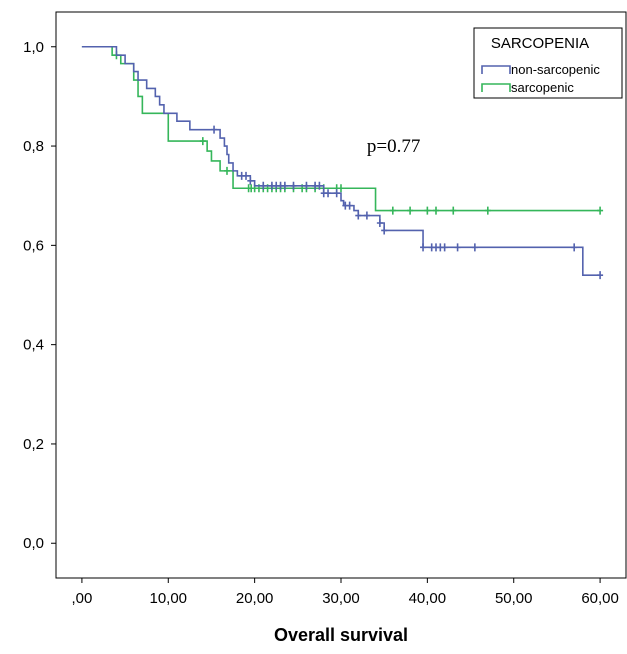 The image size is (627, 654). I want to click on x-tick-label: 10,00, so click(168, 598).